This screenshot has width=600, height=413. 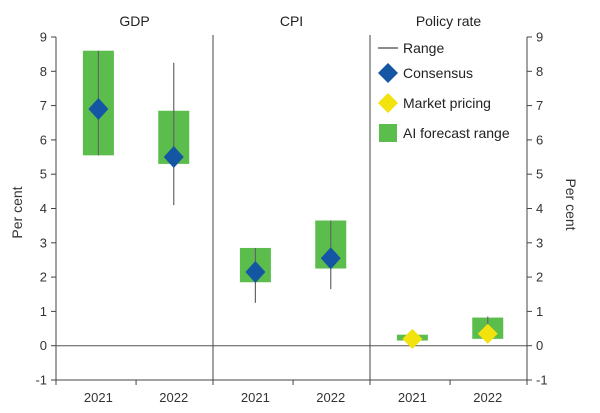 What do you see at coordinates (539, 208) in the screenshot?
I see `y-tick-label-right: 4` at bounding box center [539, 208].